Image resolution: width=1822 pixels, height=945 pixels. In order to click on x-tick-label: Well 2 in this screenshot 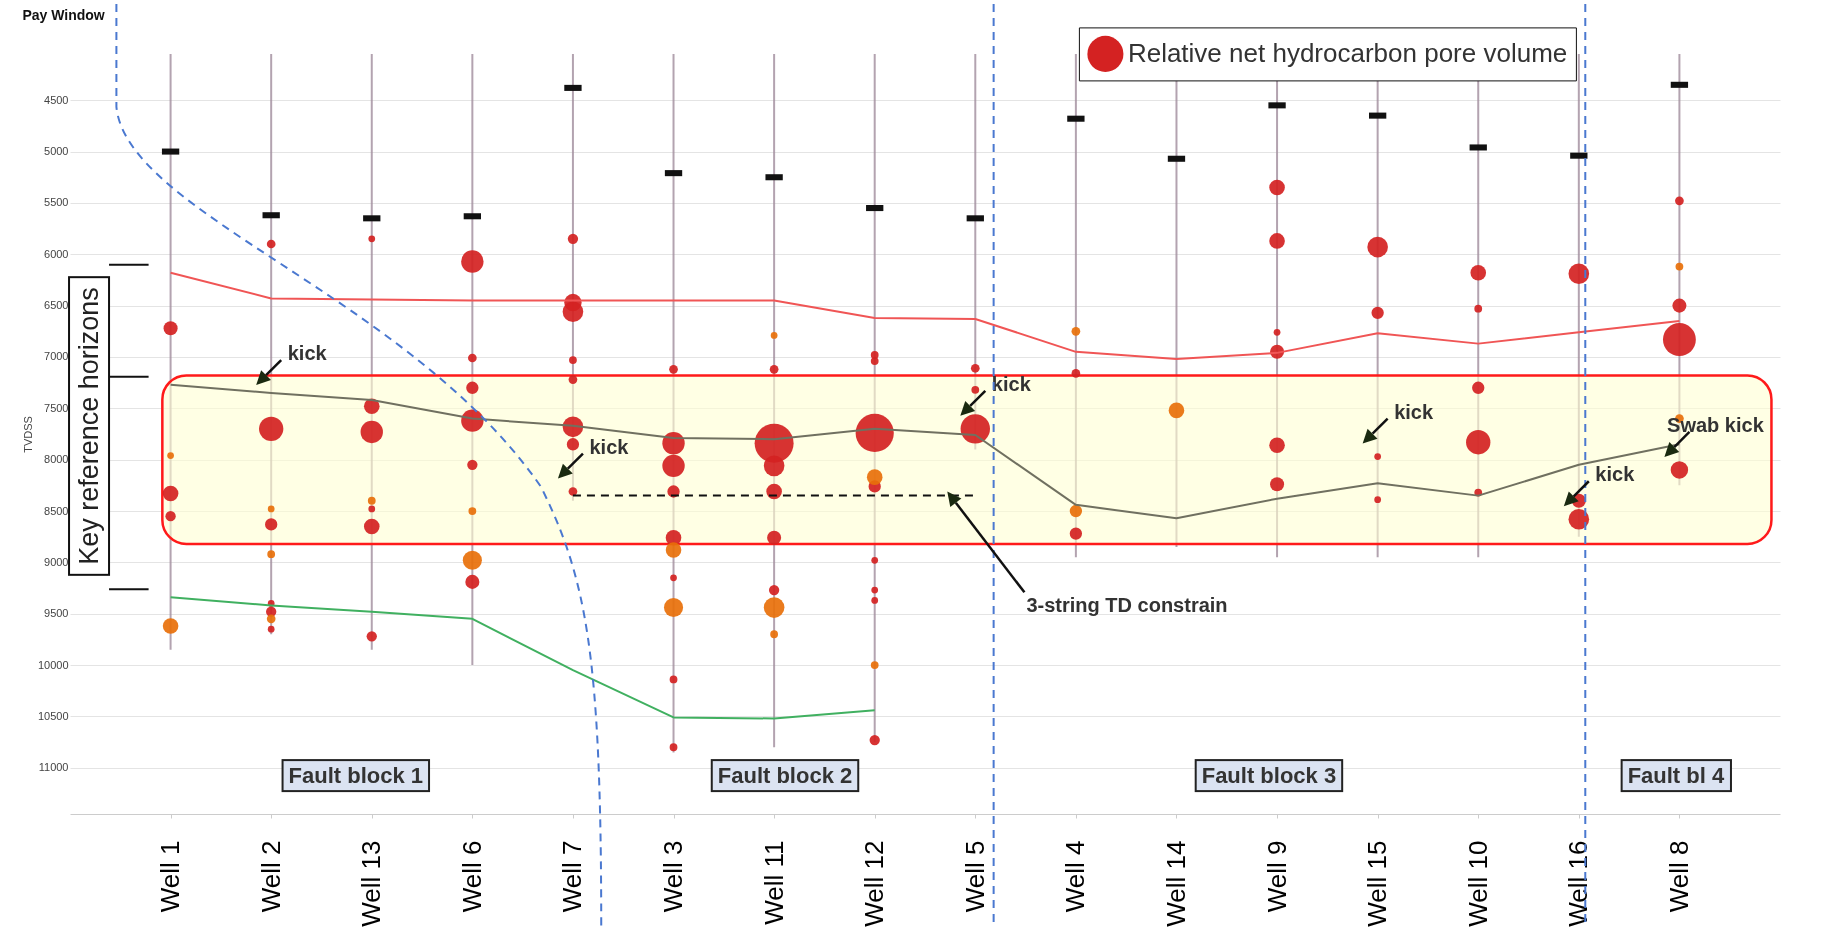, I will do `click(270, 876)`.